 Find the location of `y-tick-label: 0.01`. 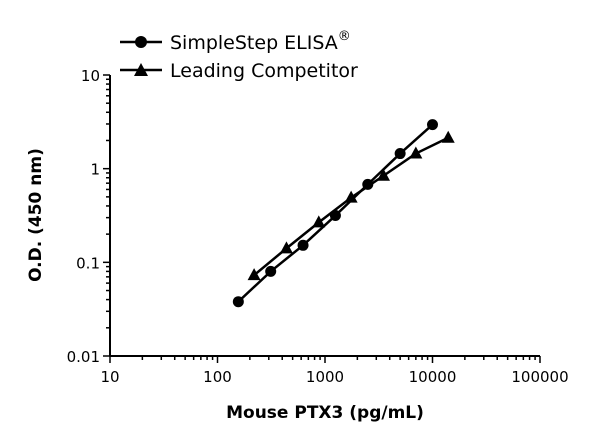

y-tick-label: 0.01 is located at coordinates (83, 357).